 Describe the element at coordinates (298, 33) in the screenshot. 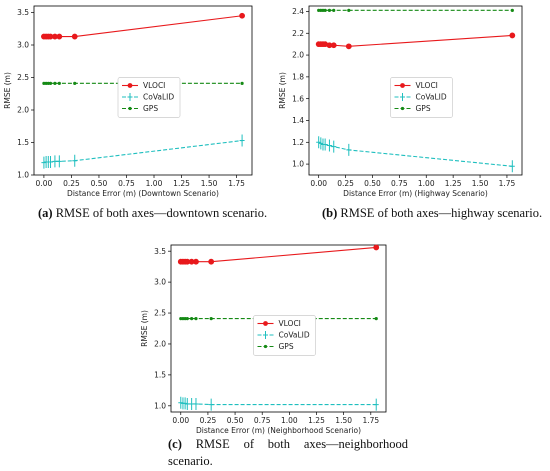

I see `y-tick-label: 2.2` at that location.